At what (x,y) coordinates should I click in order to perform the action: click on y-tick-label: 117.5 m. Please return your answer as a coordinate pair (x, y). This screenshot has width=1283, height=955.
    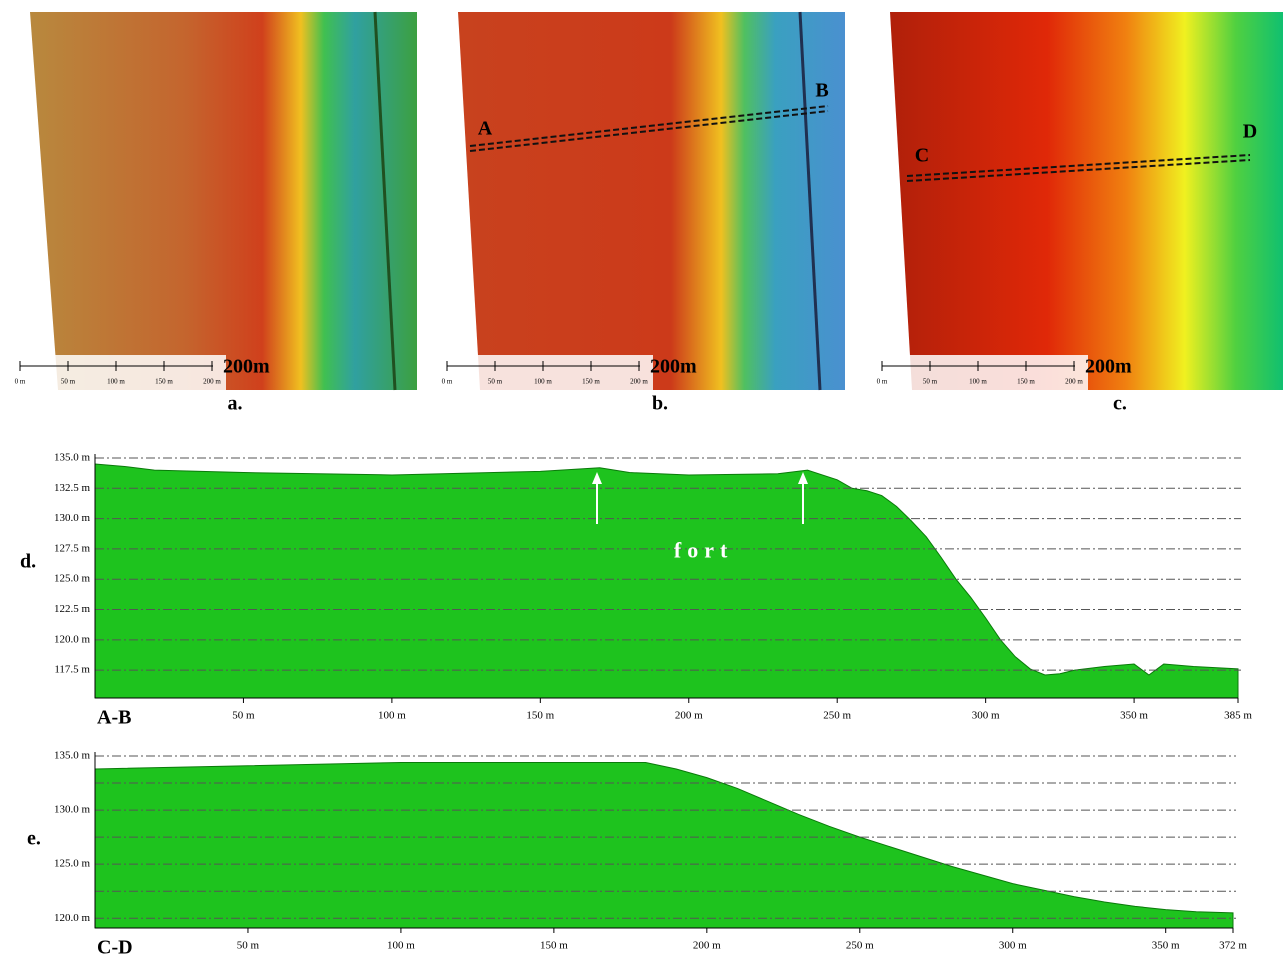
    Looking at the image, I should click on (72, 670).